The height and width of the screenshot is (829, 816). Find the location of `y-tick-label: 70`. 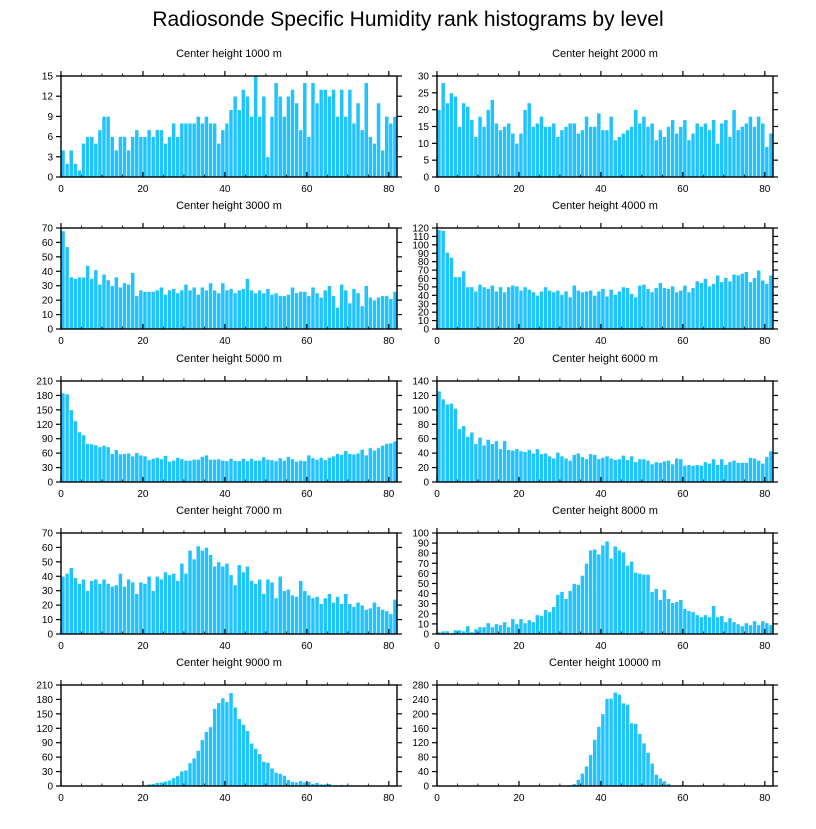

y-tick-label: 70 is located at coordinates (48, 534).